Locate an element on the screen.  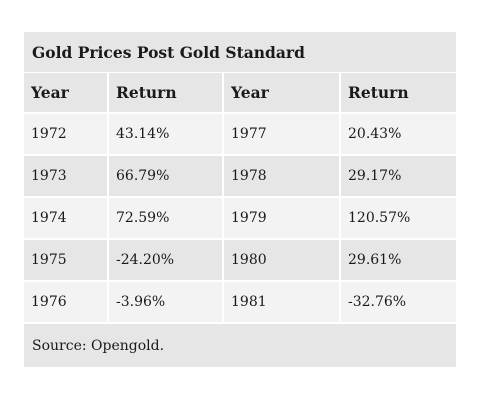
table-cell-year: 1973 is located at coordinates (66, 177).